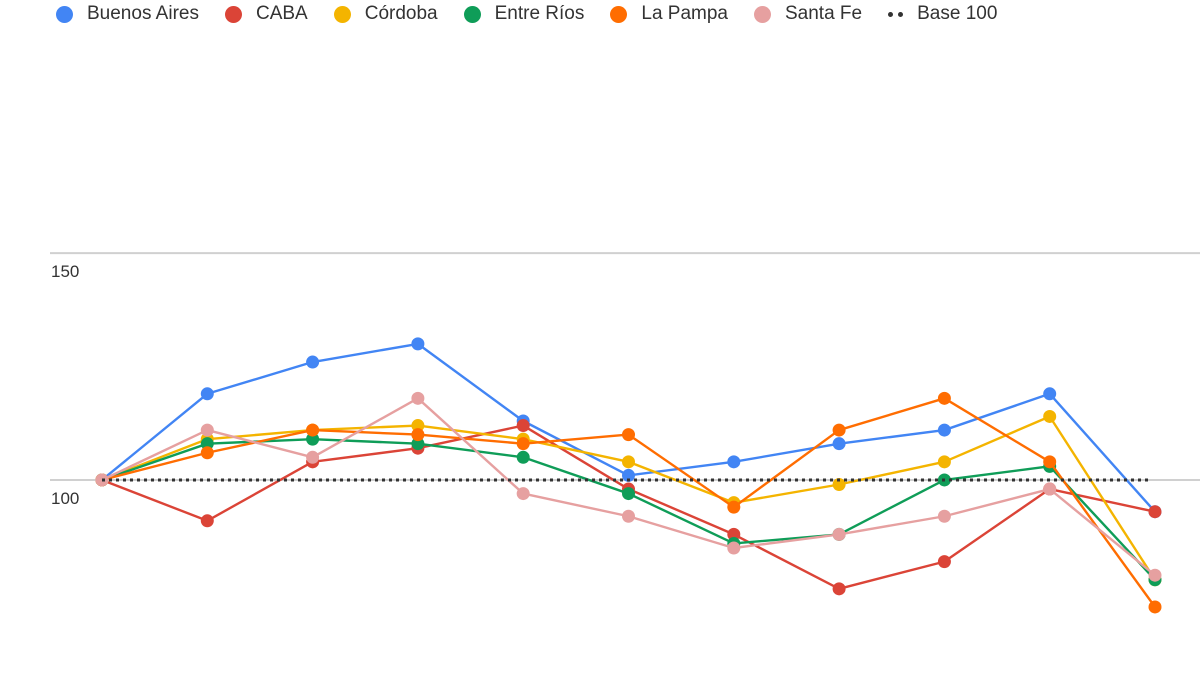 The image size is (1200, 675). What do you see at coordinates (401, 13) in the screenshot?
I see `legend-label: Córdoba` at bounding box center [401, 13].